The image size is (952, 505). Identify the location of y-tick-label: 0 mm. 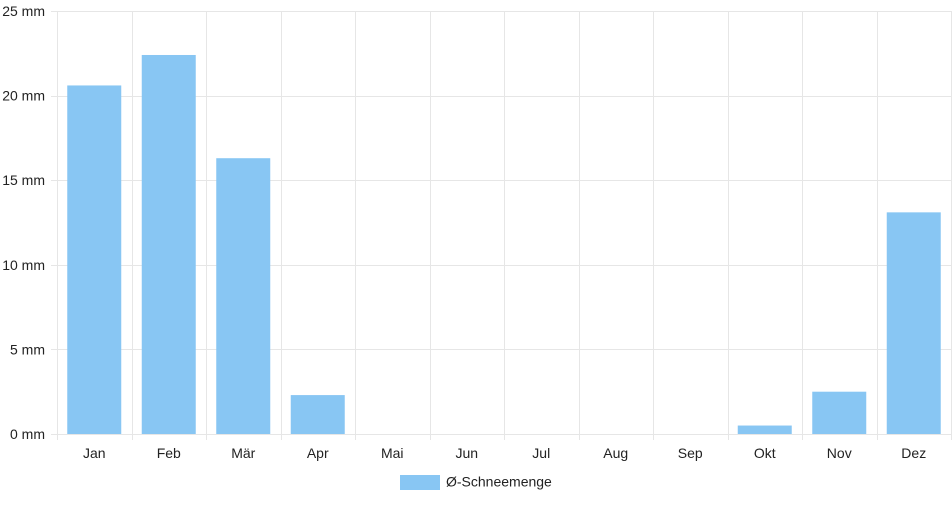
(27, 434).